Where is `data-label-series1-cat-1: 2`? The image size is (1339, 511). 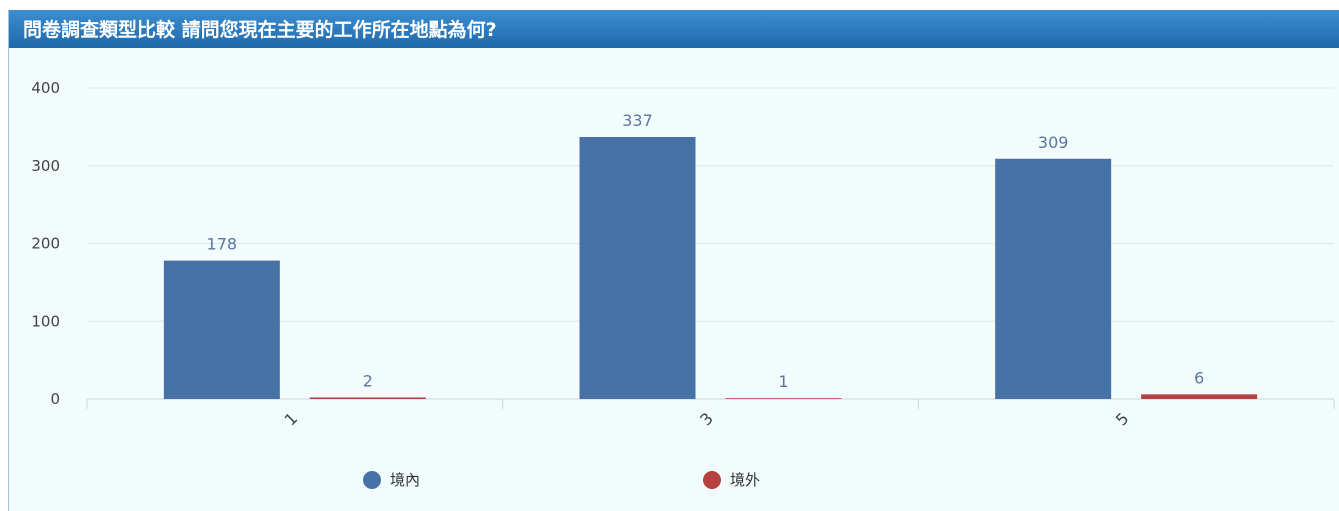
data-label-series1-cat-1: 2 is located at coordinates (368, 380).